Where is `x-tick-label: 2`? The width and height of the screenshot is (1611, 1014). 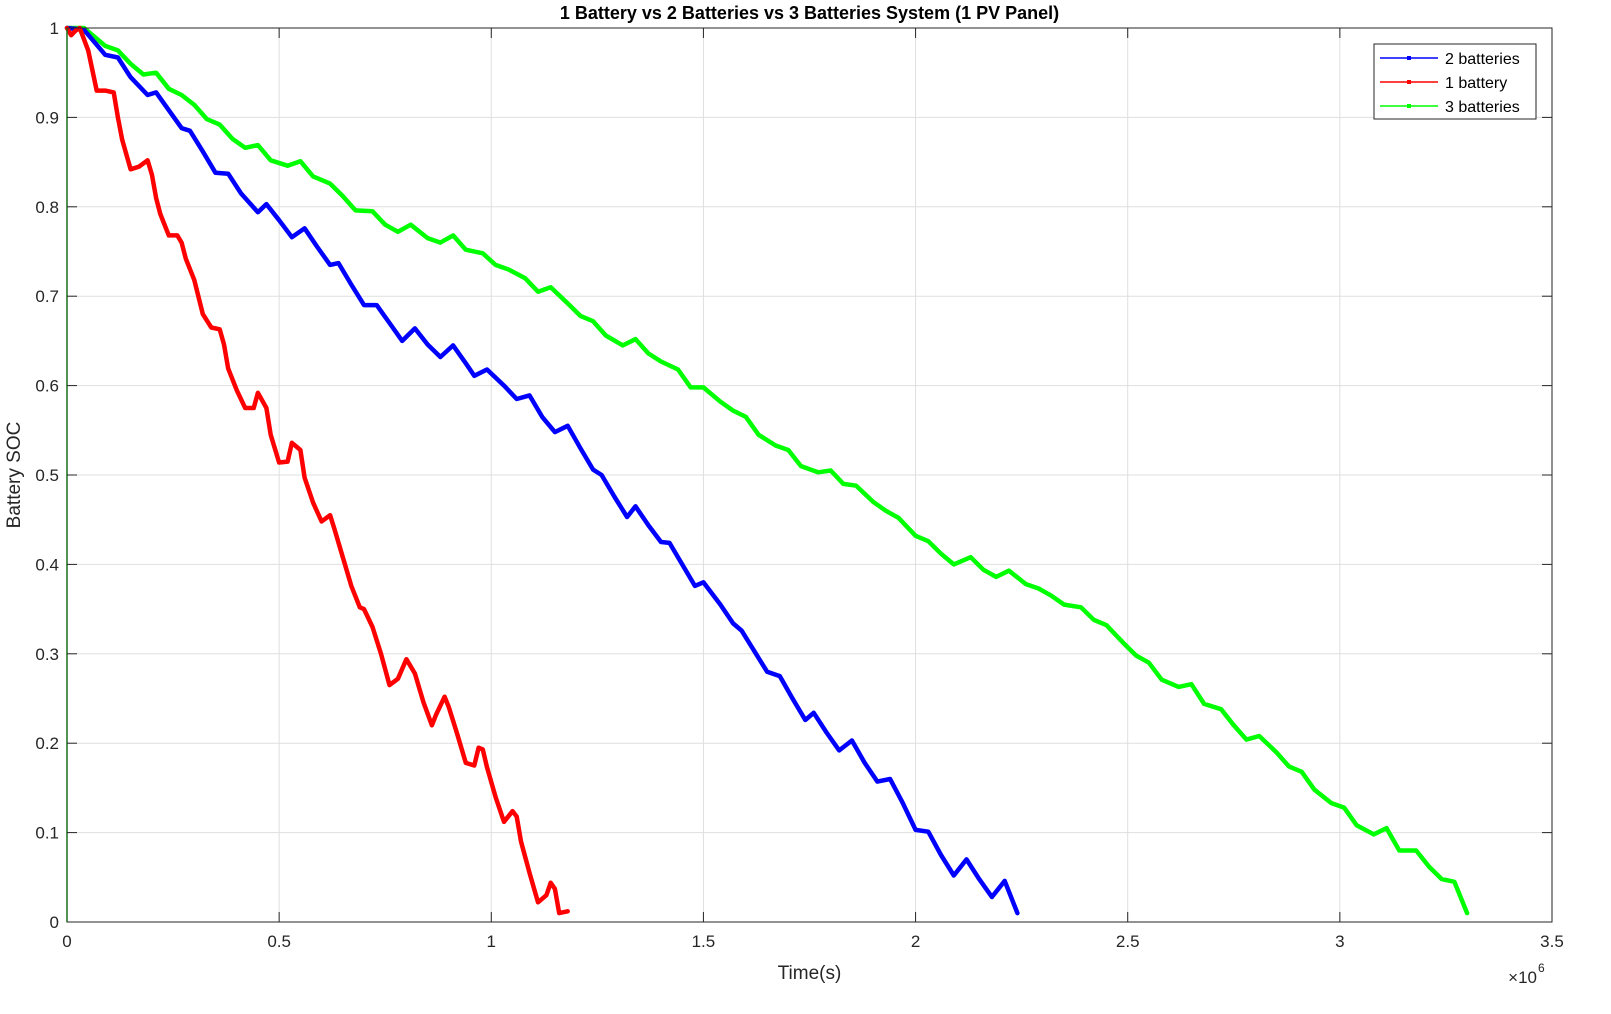
x-tick-label: 2 is located at coordinates (915, 941).